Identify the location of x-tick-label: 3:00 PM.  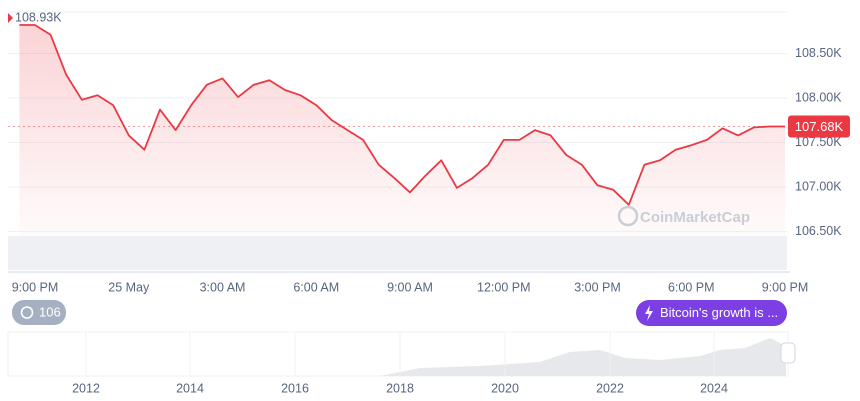
(597, 287).